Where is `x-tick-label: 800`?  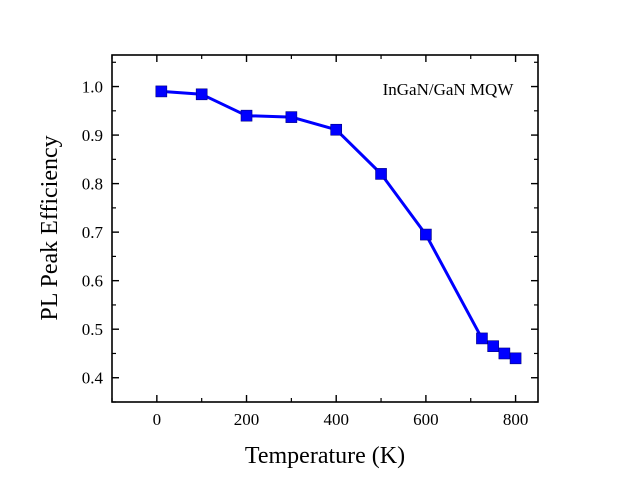 x-tick-label: 800 is located at coordinates (516, 419).